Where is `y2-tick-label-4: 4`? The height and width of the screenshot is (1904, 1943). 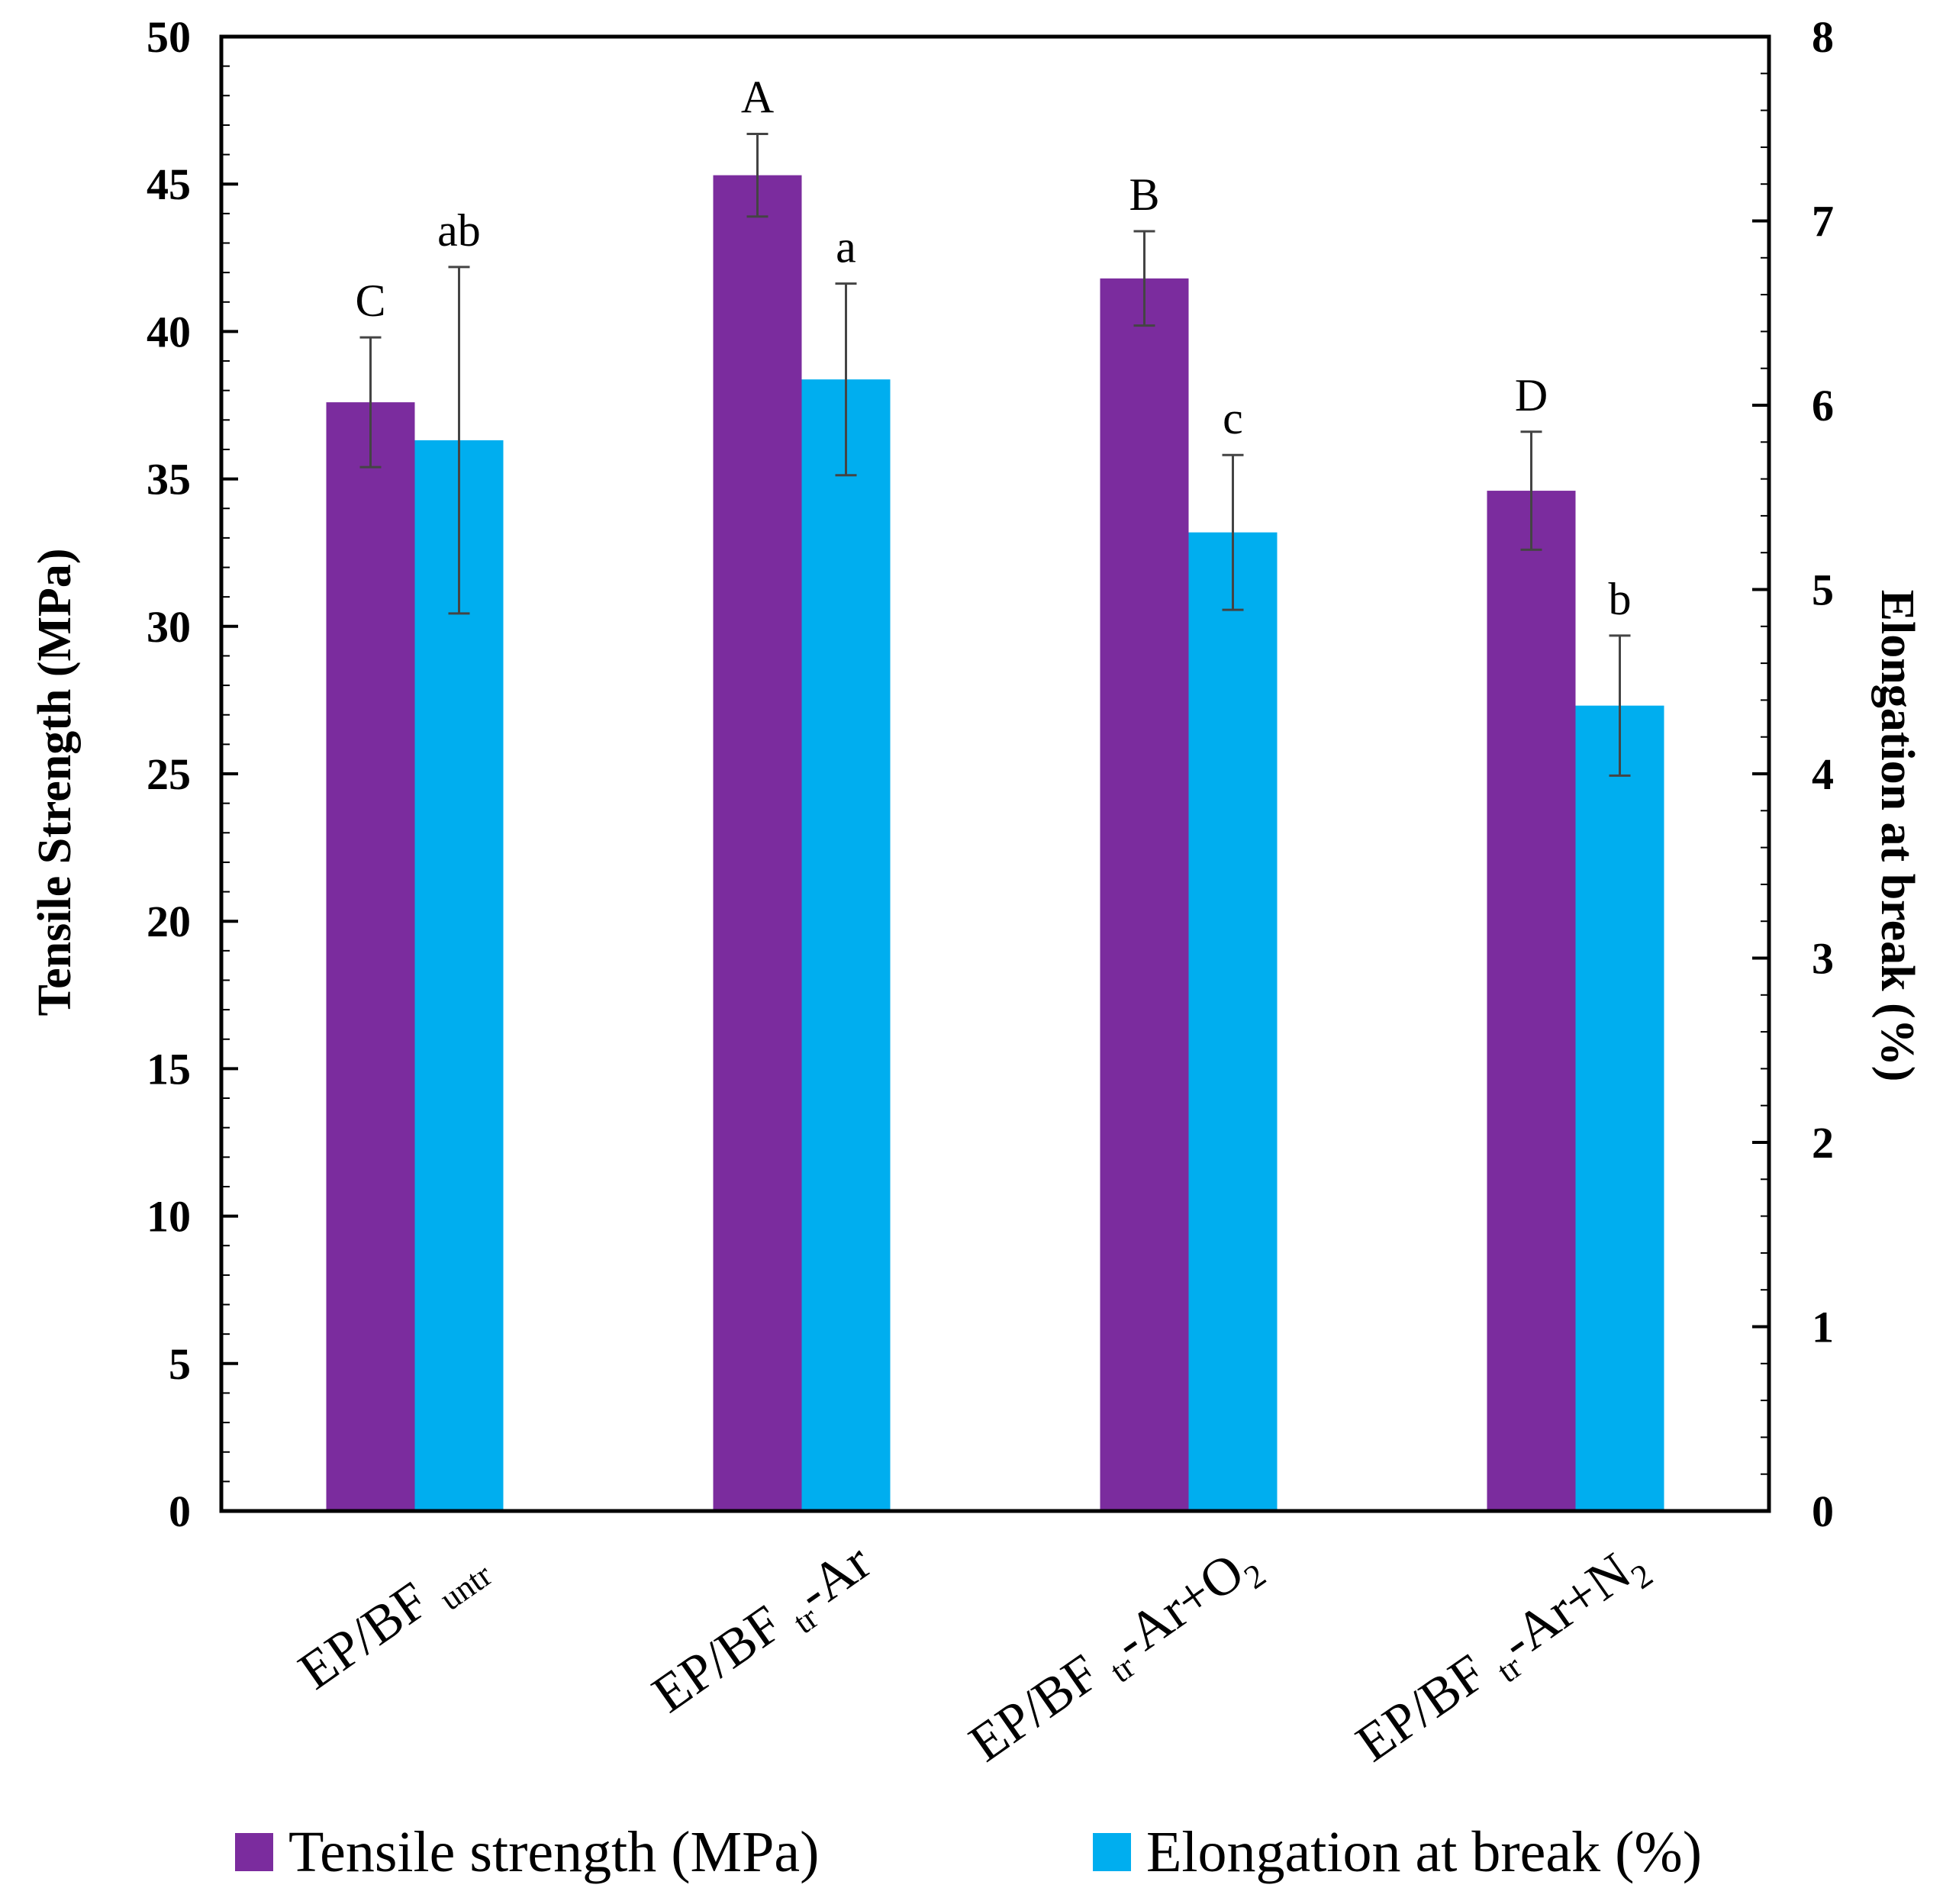 y2-tick-label-4: 4 is located at coordinates (1823, 774).